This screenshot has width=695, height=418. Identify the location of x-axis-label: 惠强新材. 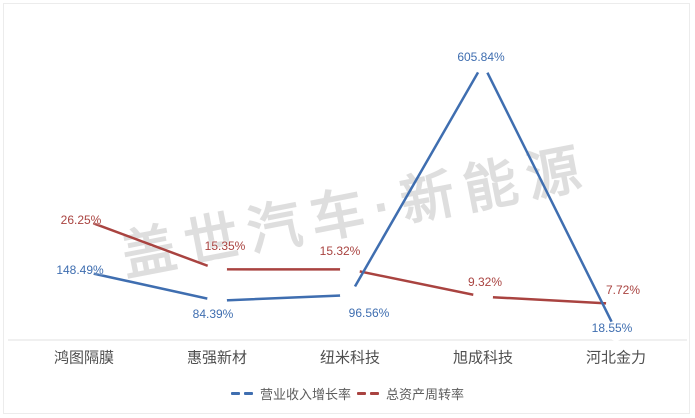
(217, 358).